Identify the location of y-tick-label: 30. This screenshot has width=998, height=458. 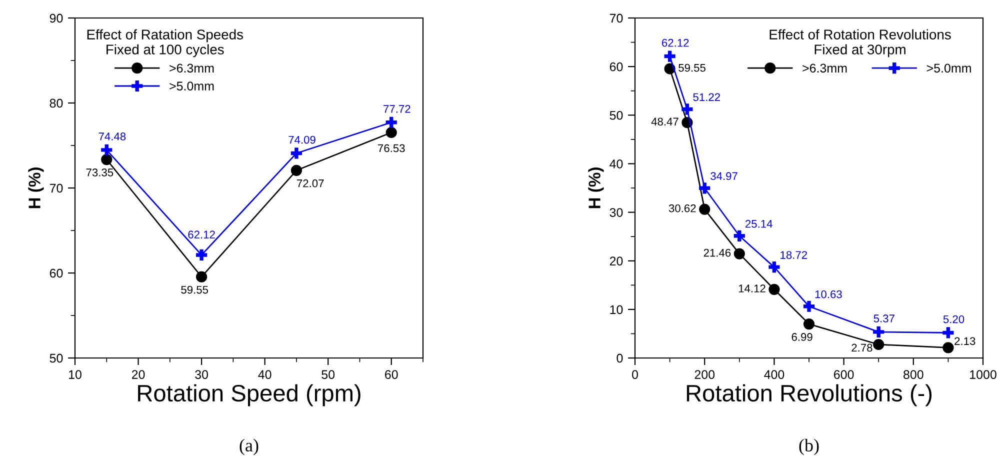
(616, 212).